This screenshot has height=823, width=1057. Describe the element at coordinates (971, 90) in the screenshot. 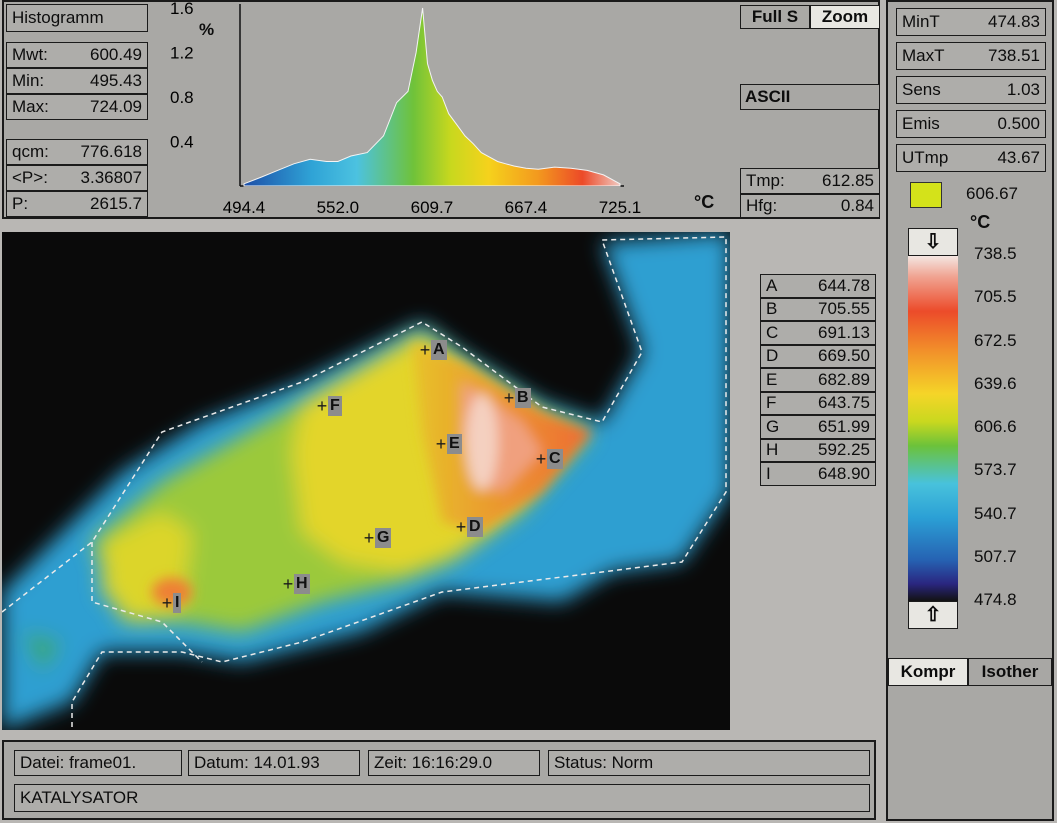

I see `sensitivity-readout: Sens 1.03` at that location.